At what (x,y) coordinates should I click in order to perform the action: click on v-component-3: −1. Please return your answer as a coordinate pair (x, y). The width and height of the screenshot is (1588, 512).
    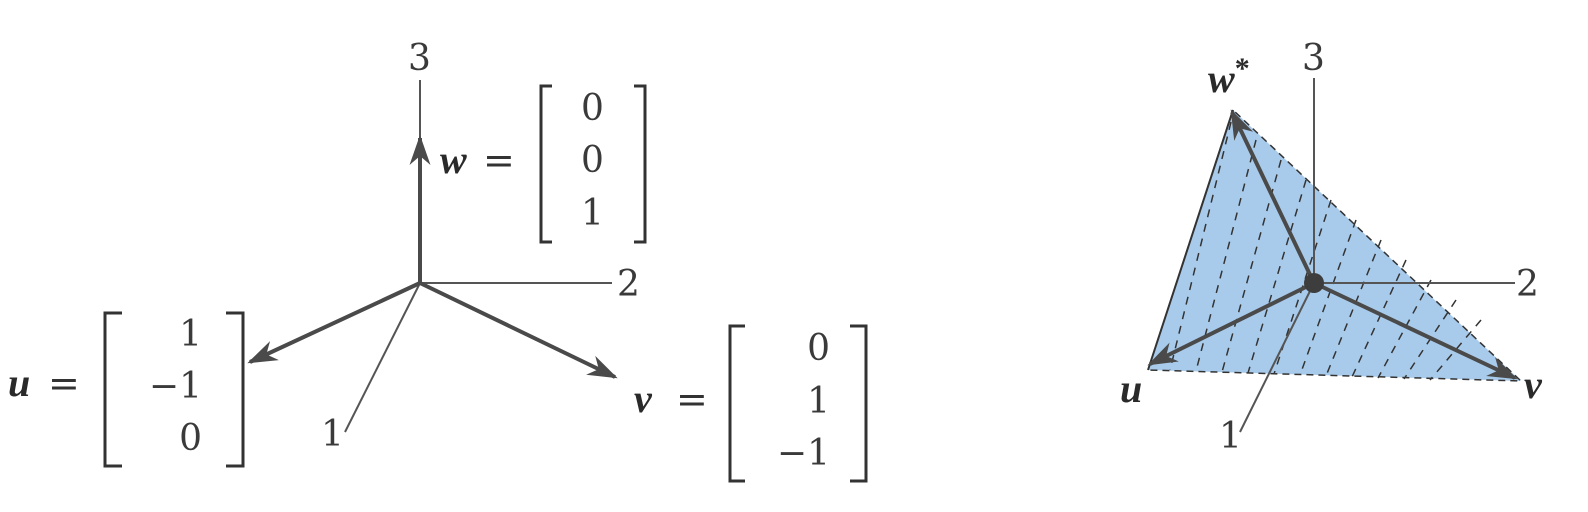
    Looking at the image, I should click on (803, 453).